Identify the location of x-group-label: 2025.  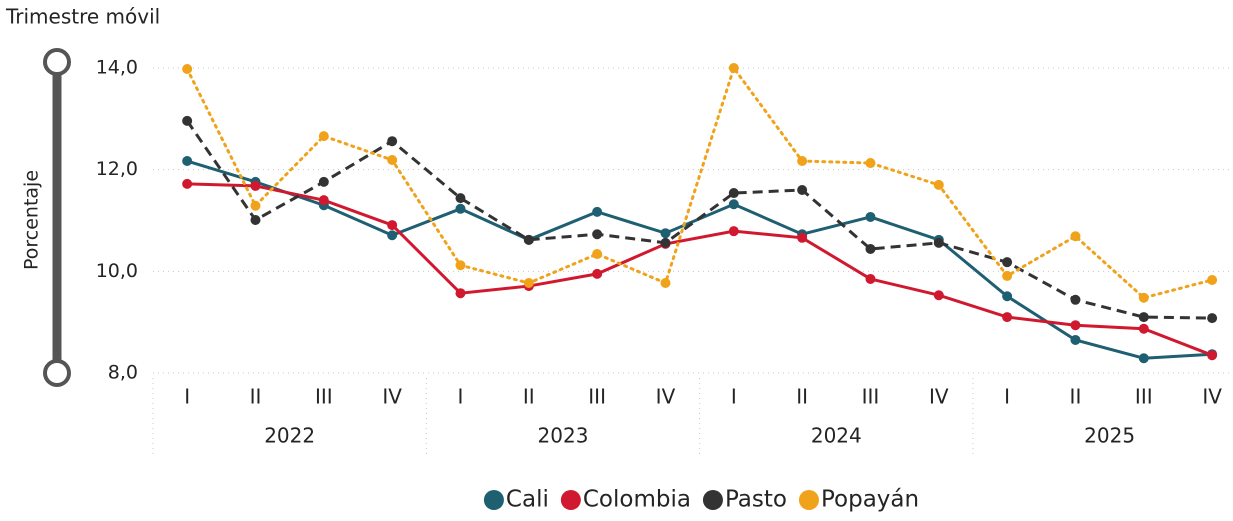
(1109, 436).